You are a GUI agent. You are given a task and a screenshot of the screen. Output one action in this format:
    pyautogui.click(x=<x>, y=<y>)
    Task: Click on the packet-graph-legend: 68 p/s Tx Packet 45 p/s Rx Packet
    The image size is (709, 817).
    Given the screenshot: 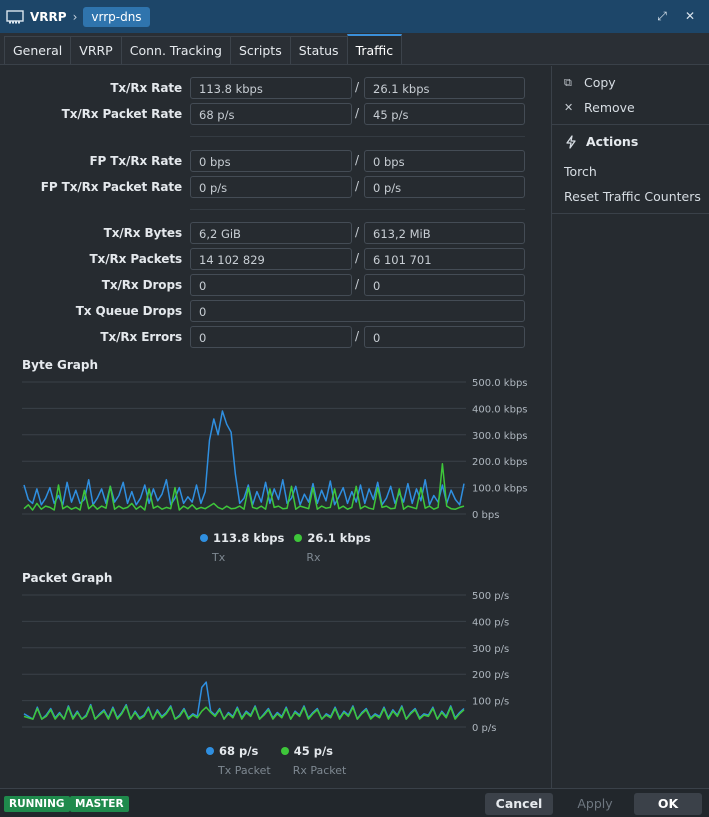 What is the action you would take?
    pyautogui.click(x=281, y=760)
    